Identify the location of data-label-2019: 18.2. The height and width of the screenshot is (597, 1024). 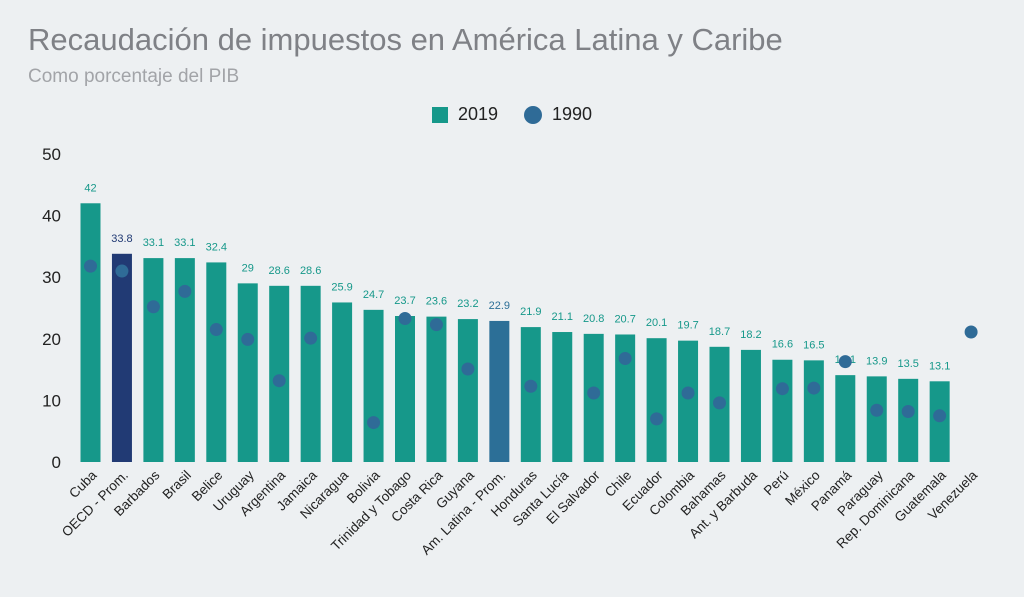
(750, 335).